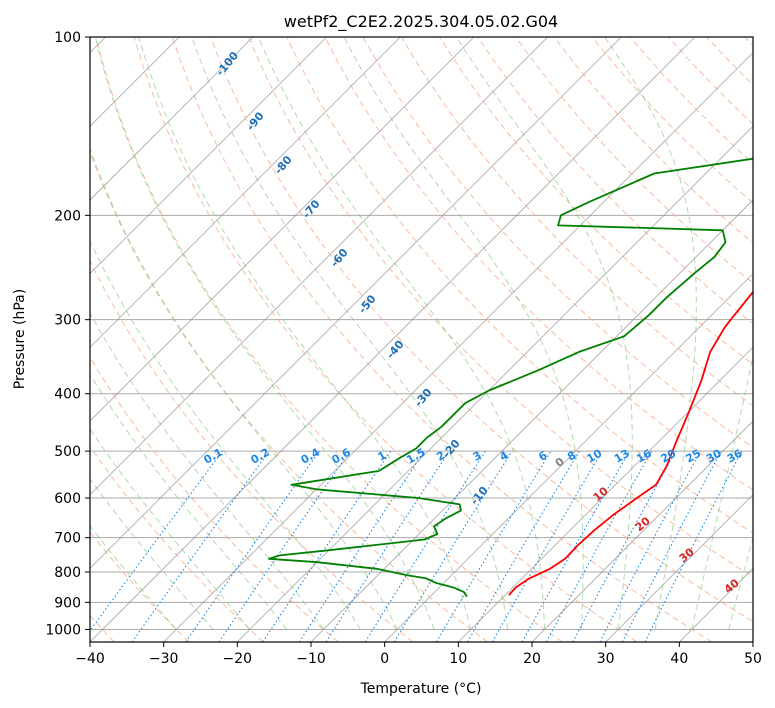 This screenshot has height=708, width=775. I want to click on y-tick-label: 600, so click(67, 499).